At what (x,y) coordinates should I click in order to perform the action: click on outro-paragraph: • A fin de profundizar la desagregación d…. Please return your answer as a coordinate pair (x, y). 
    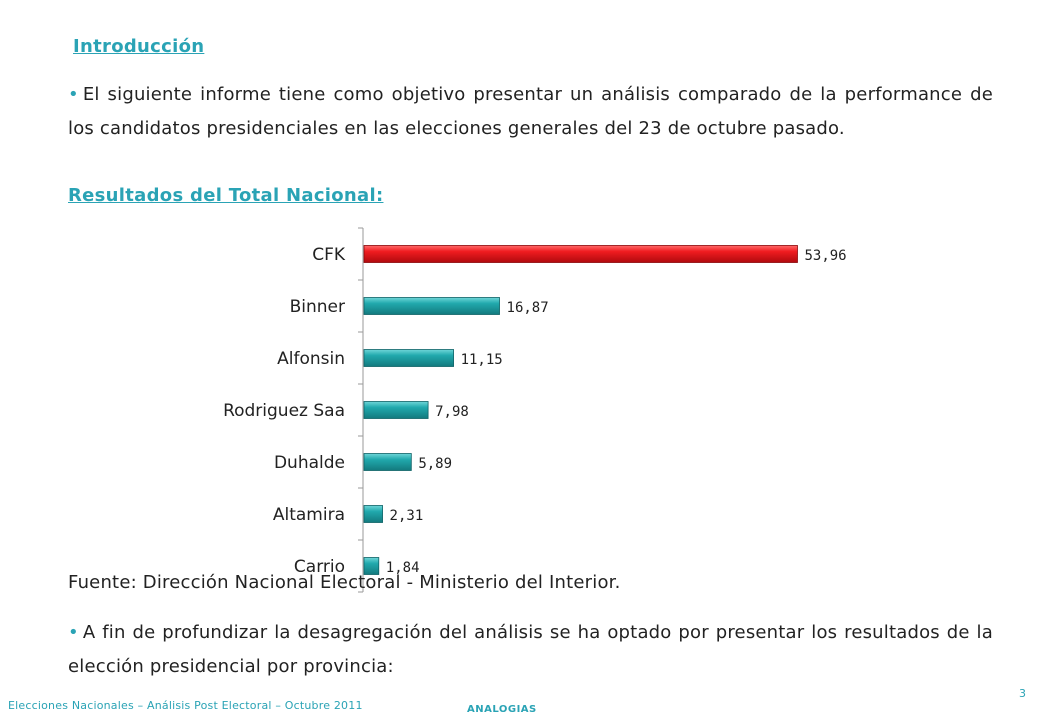
    Looking at the image, I should click on (530, 650).